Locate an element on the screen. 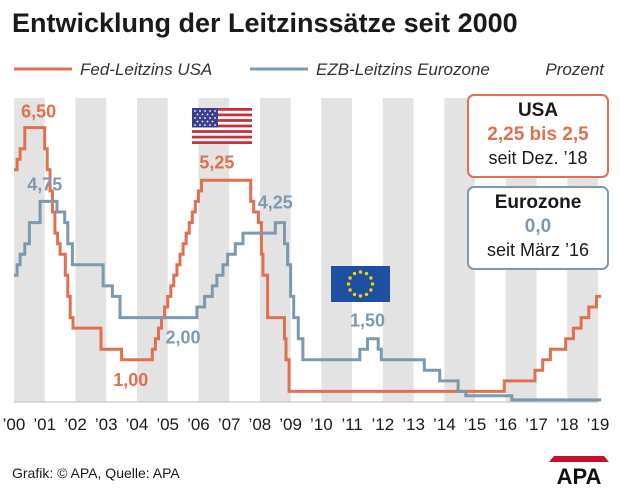 The image size is (620, 493). value-label: 4,25 is located at coordinates (275, 203).